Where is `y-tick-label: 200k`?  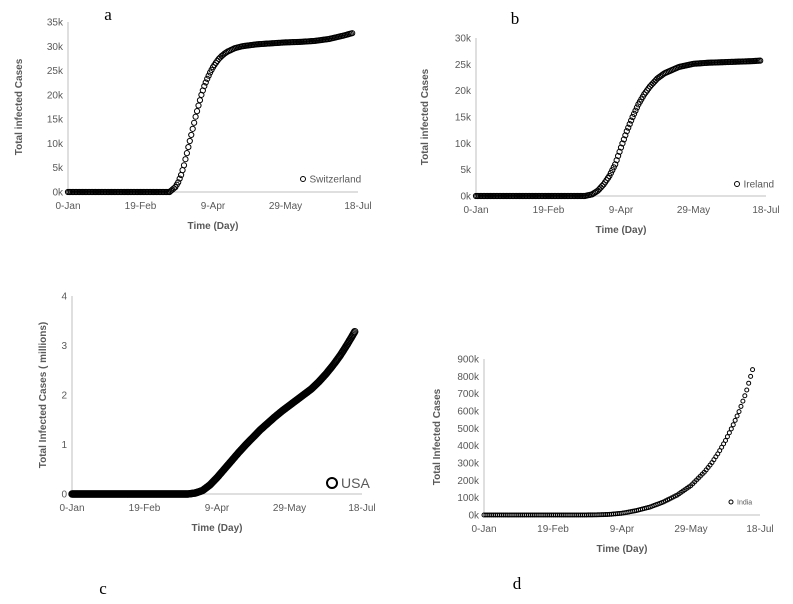 y-tick-label: 200k is located at coordinates (468, 481).